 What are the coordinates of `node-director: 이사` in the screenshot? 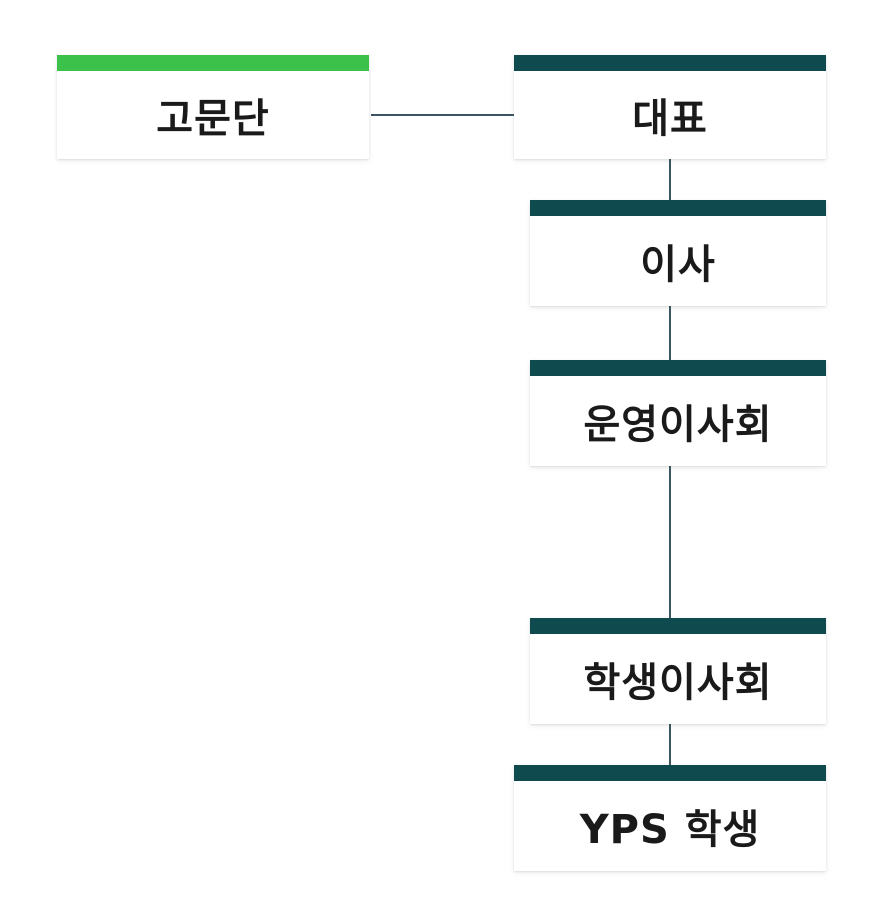 It's located at (678, 253).